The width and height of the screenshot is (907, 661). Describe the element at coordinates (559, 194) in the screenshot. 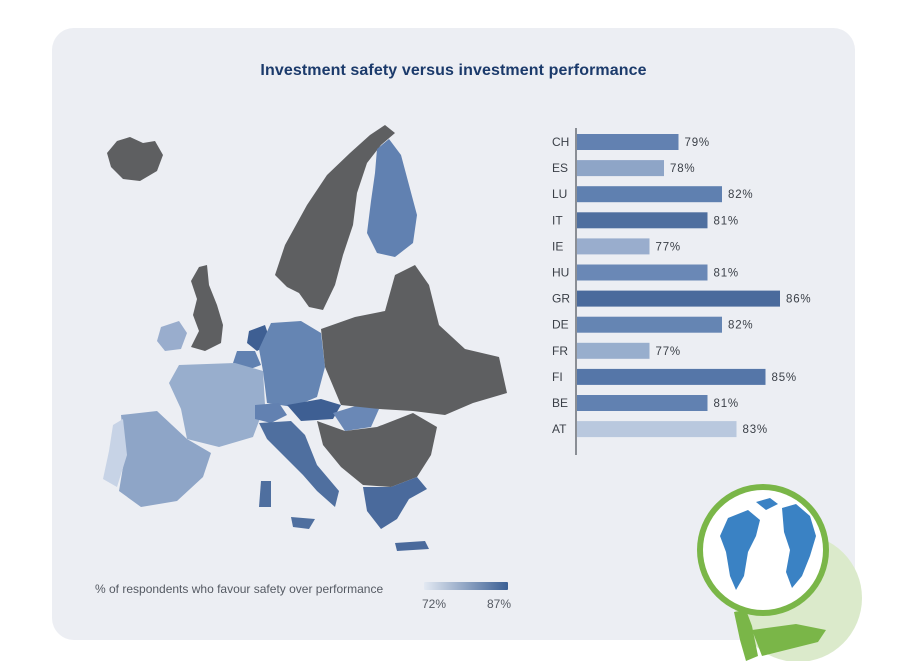

I see `bar-category-label: LU` at that location.